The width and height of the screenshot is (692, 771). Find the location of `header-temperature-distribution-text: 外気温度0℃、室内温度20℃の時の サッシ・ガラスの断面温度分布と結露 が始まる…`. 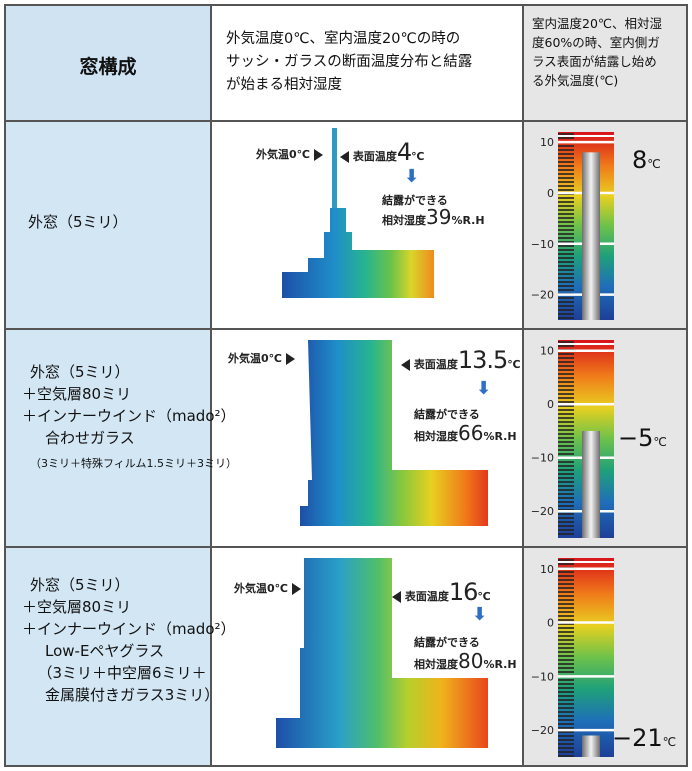

header-temperature-distribution-text: 外気温度0℃、室内温度20℃の時の サッシ・ガラスの断面温度分布と結露 が始まる… is located at coordinates (349, 62).